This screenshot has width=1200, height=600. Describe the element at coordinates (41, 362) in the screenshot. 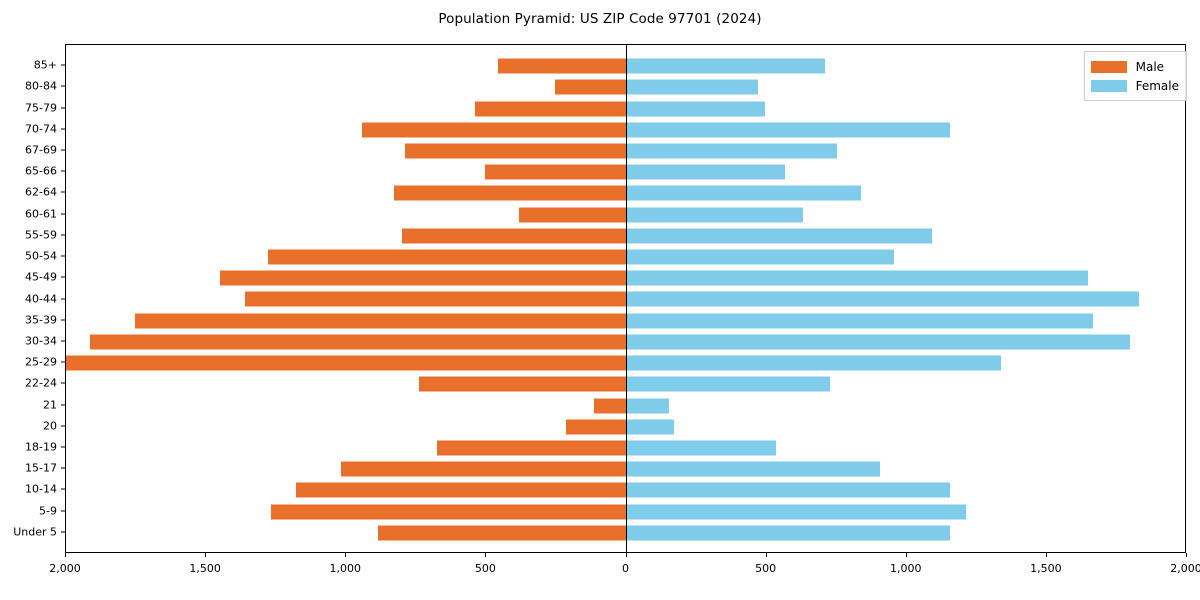

I see `y-tick-label: 25-29` at that location.